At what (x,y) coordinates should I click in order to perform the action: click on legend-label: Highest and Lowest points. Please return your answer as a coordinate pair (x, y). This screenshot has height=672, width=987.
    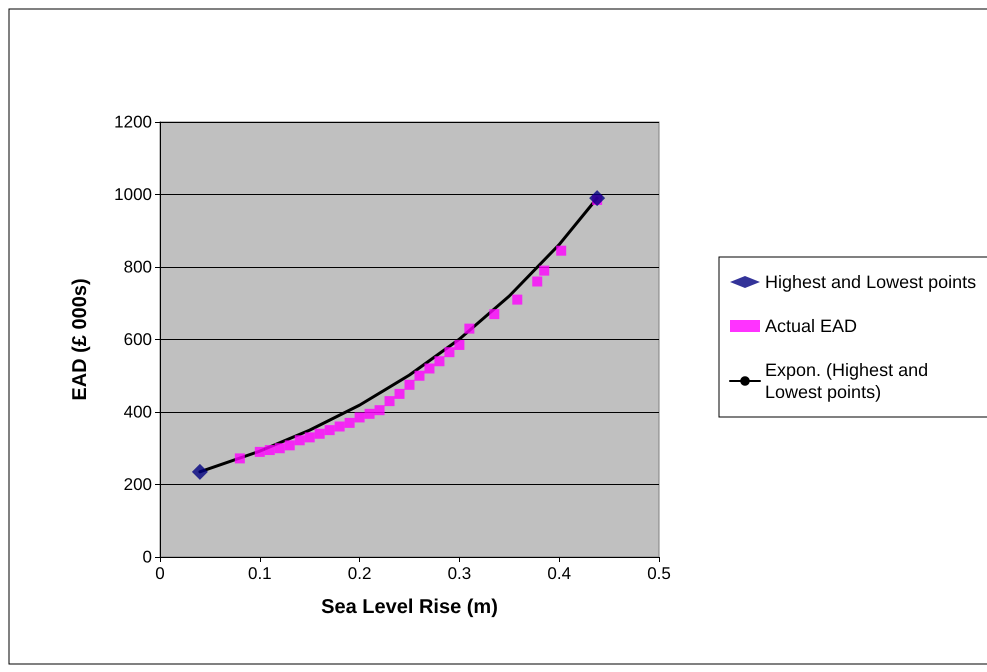
    Looking at the image, I should click on (870, 282).